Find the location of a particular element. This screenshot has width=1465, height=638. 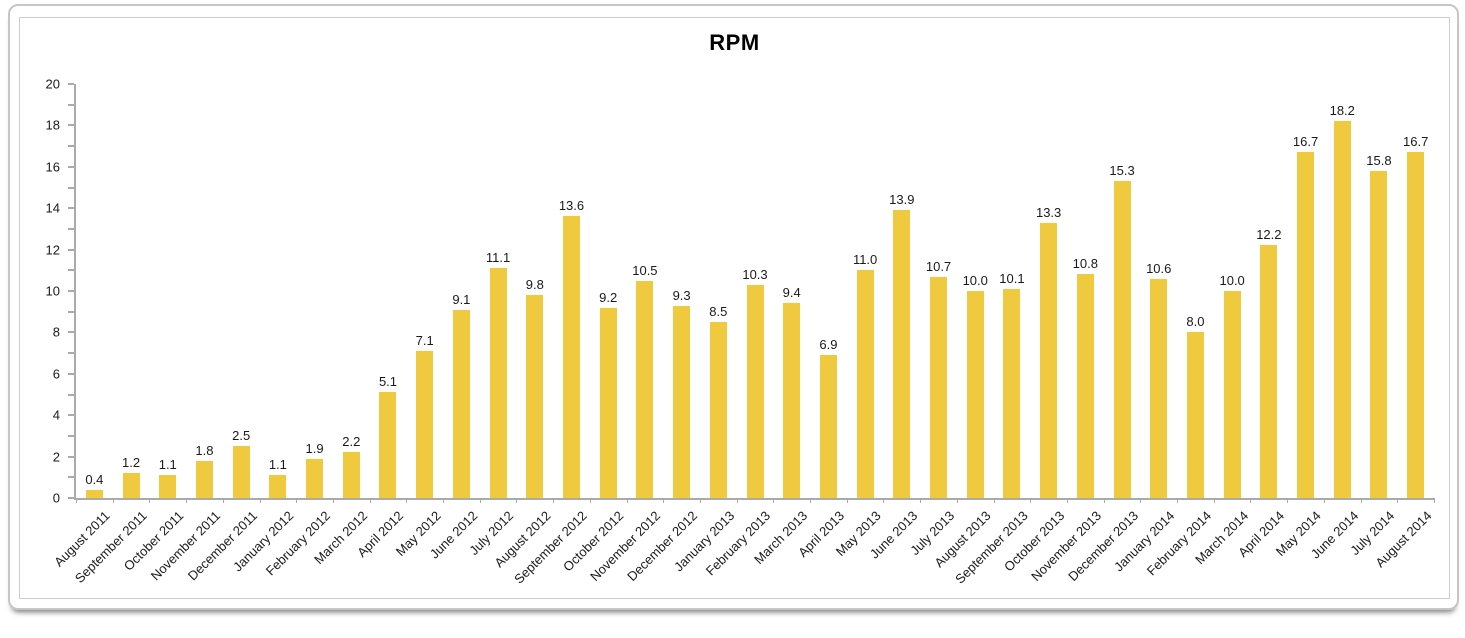

y-tick-label: 6 is located at coordinates (56, 374).